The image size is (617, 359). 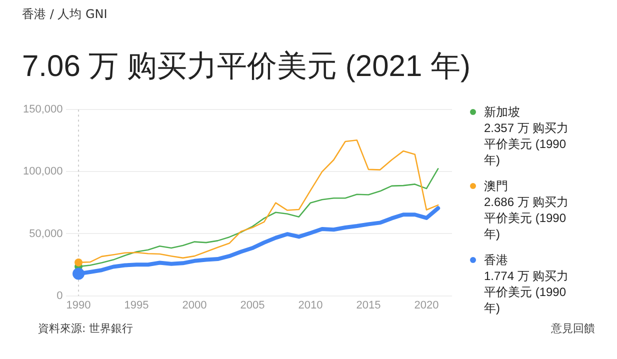 What do you see at coordinates (527, 218) in the screenshot?
I see `text: 2.686 万 购买力平价美元 (1990 年)` at bounding box center [527, 218].